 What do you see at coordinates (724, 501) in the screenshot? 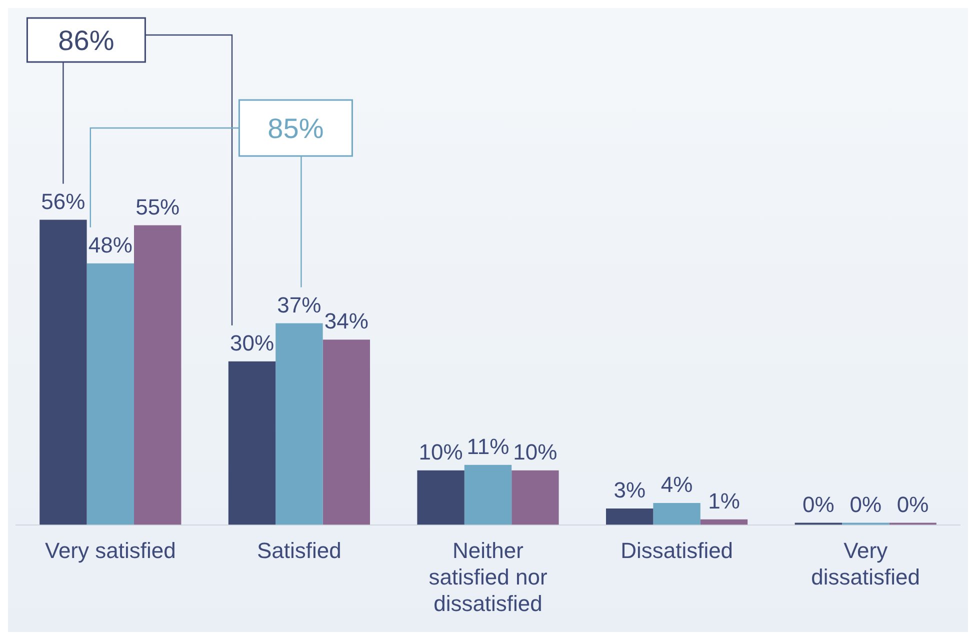
I see `data-label: 1%` at bounding box center [724, 501].